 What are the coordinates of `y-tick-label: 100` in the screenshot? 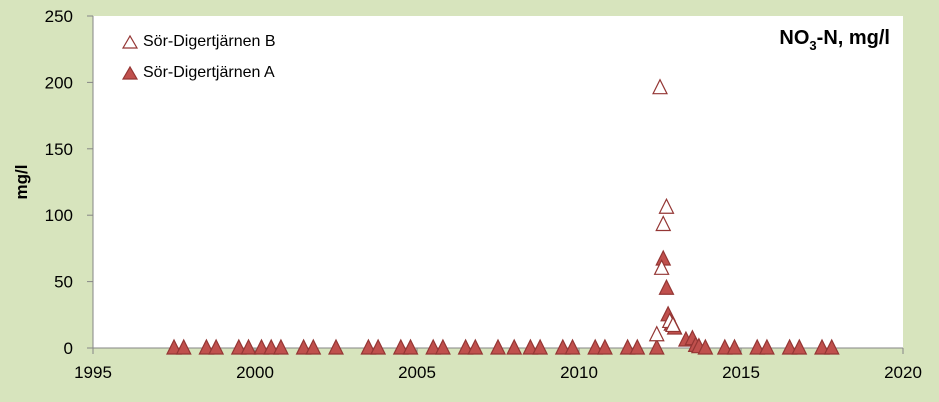 It's located at (59, 215).